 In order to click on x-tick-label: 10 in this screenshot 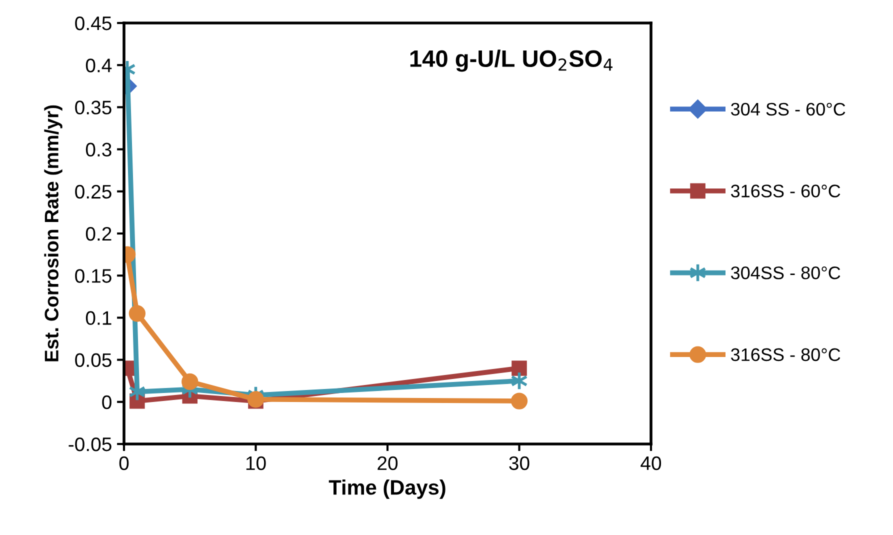, I will do `click(256, 463)`.